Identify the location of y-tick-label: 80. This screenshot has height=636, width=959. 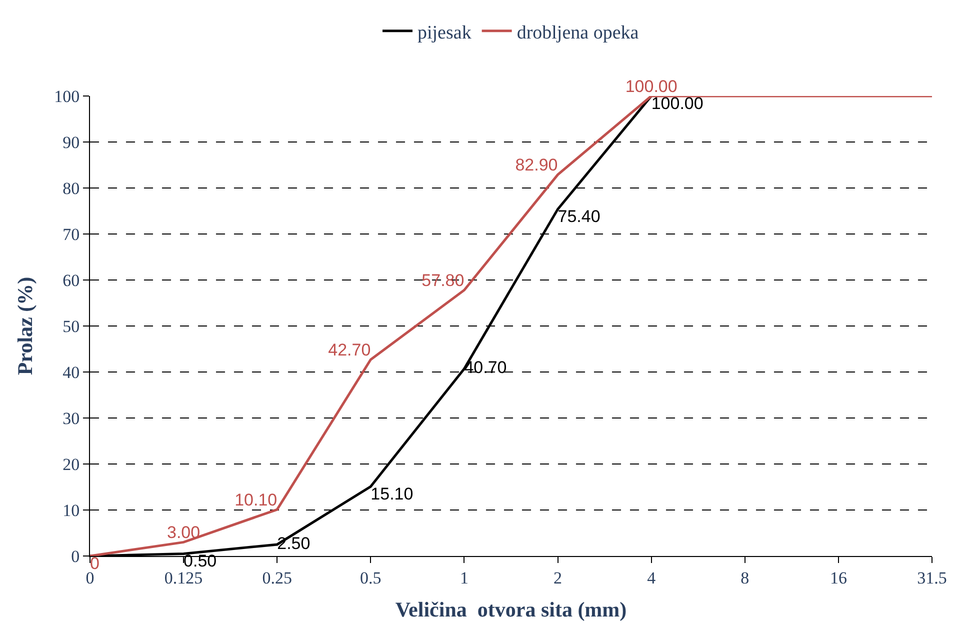
(71, 188).